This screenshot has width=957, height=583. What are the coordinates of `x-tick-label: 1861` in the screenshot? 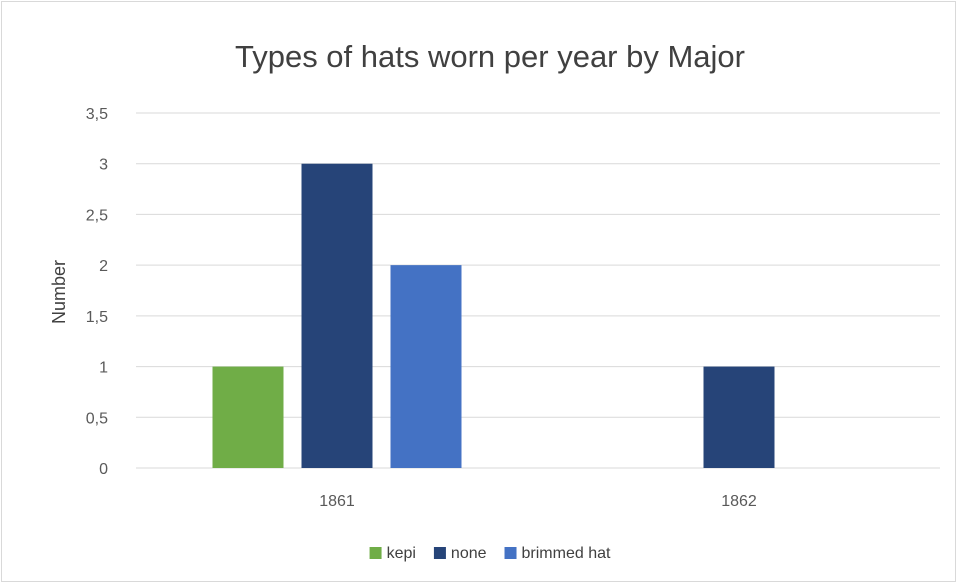 It's located at (337, 501).